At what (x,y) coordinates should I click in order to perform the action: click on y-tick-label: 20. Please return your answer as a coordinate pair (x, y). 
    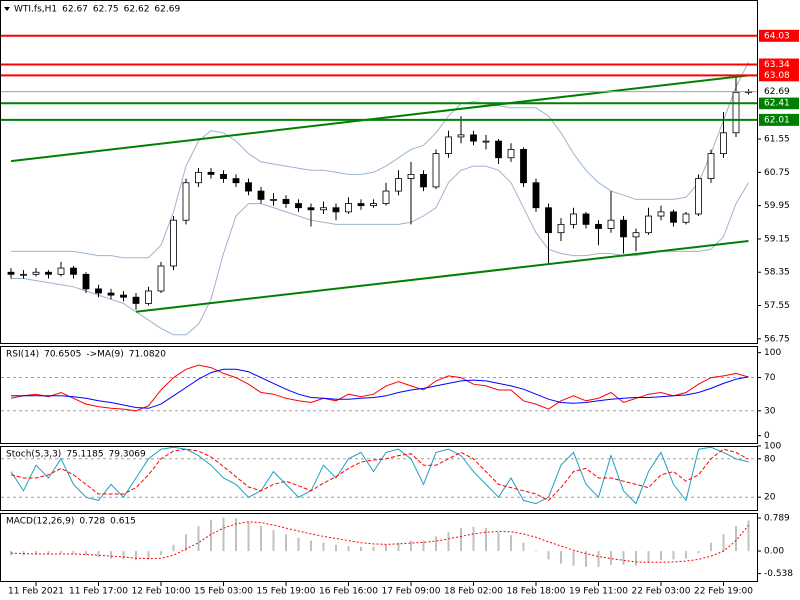
    Looking at the image, I should click on (770, 498).